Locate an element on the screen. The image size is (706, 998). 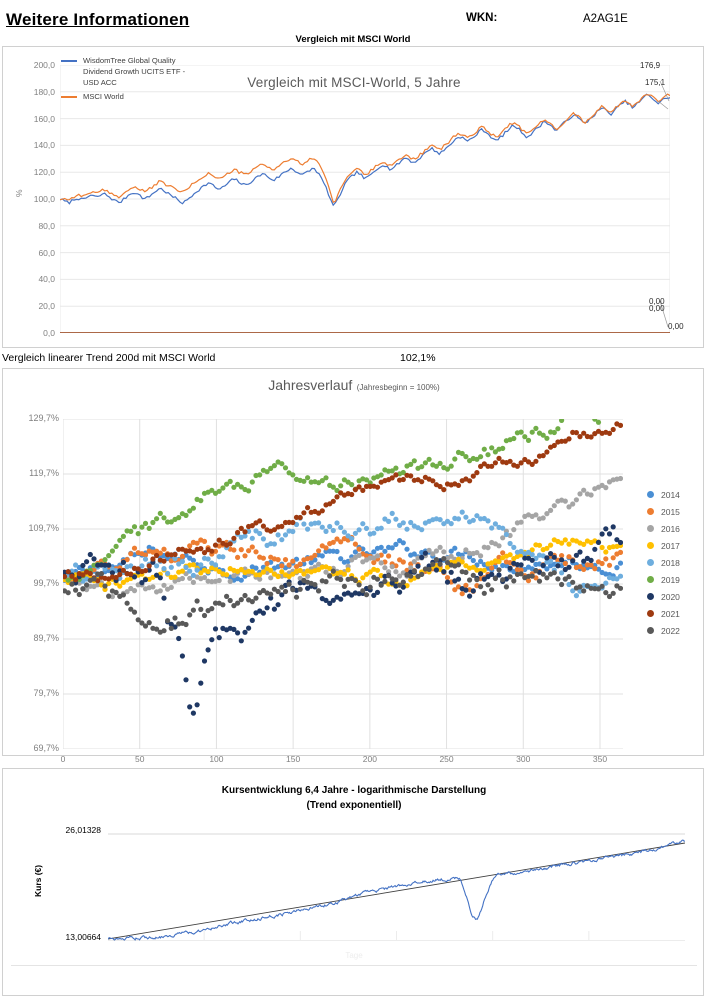
chart2-xtick: 300 is located at coordinates (523, 759).